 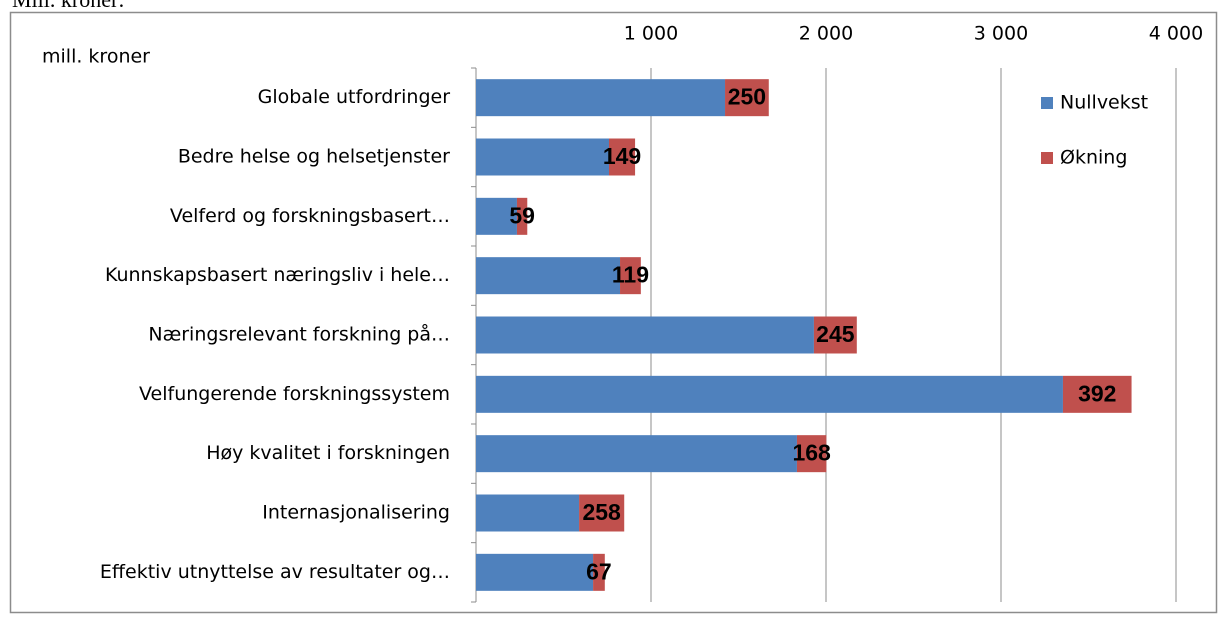 What do you see at coordinates (1176, 34) in the screenshot?
I see `x-tick-label: 4 000` at bounding box center [1176, 34].